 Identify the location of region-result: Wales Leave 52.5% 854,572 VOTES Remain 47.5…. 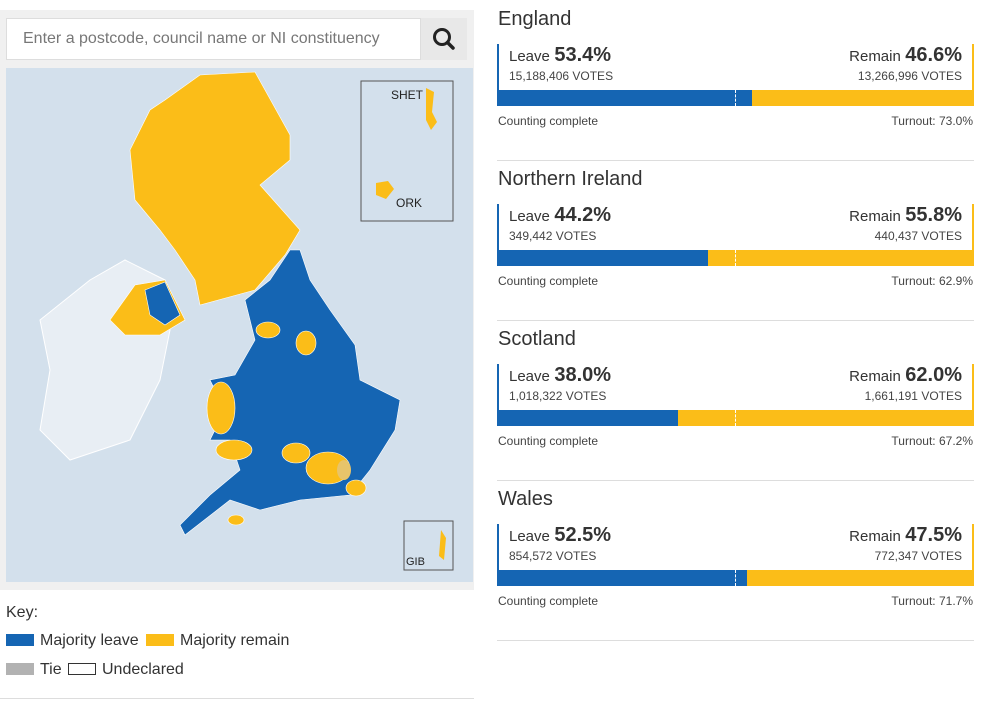
(735, 560).